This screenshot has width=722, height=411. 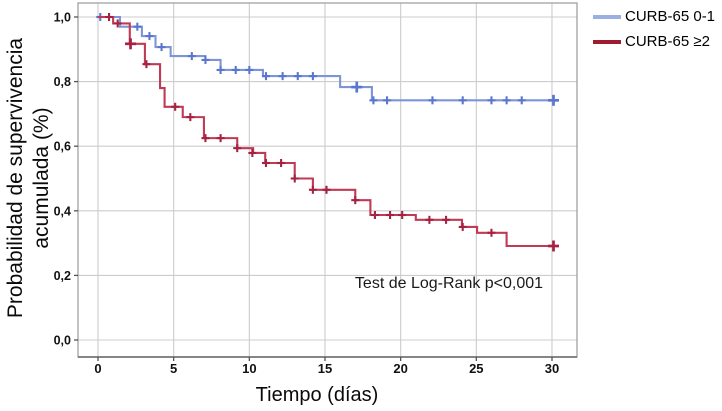 What do you see at coordinates (670, 16) in the screenshot?
I see `legend-label: CURB-65 0-1` at bounding box center [670, 16].